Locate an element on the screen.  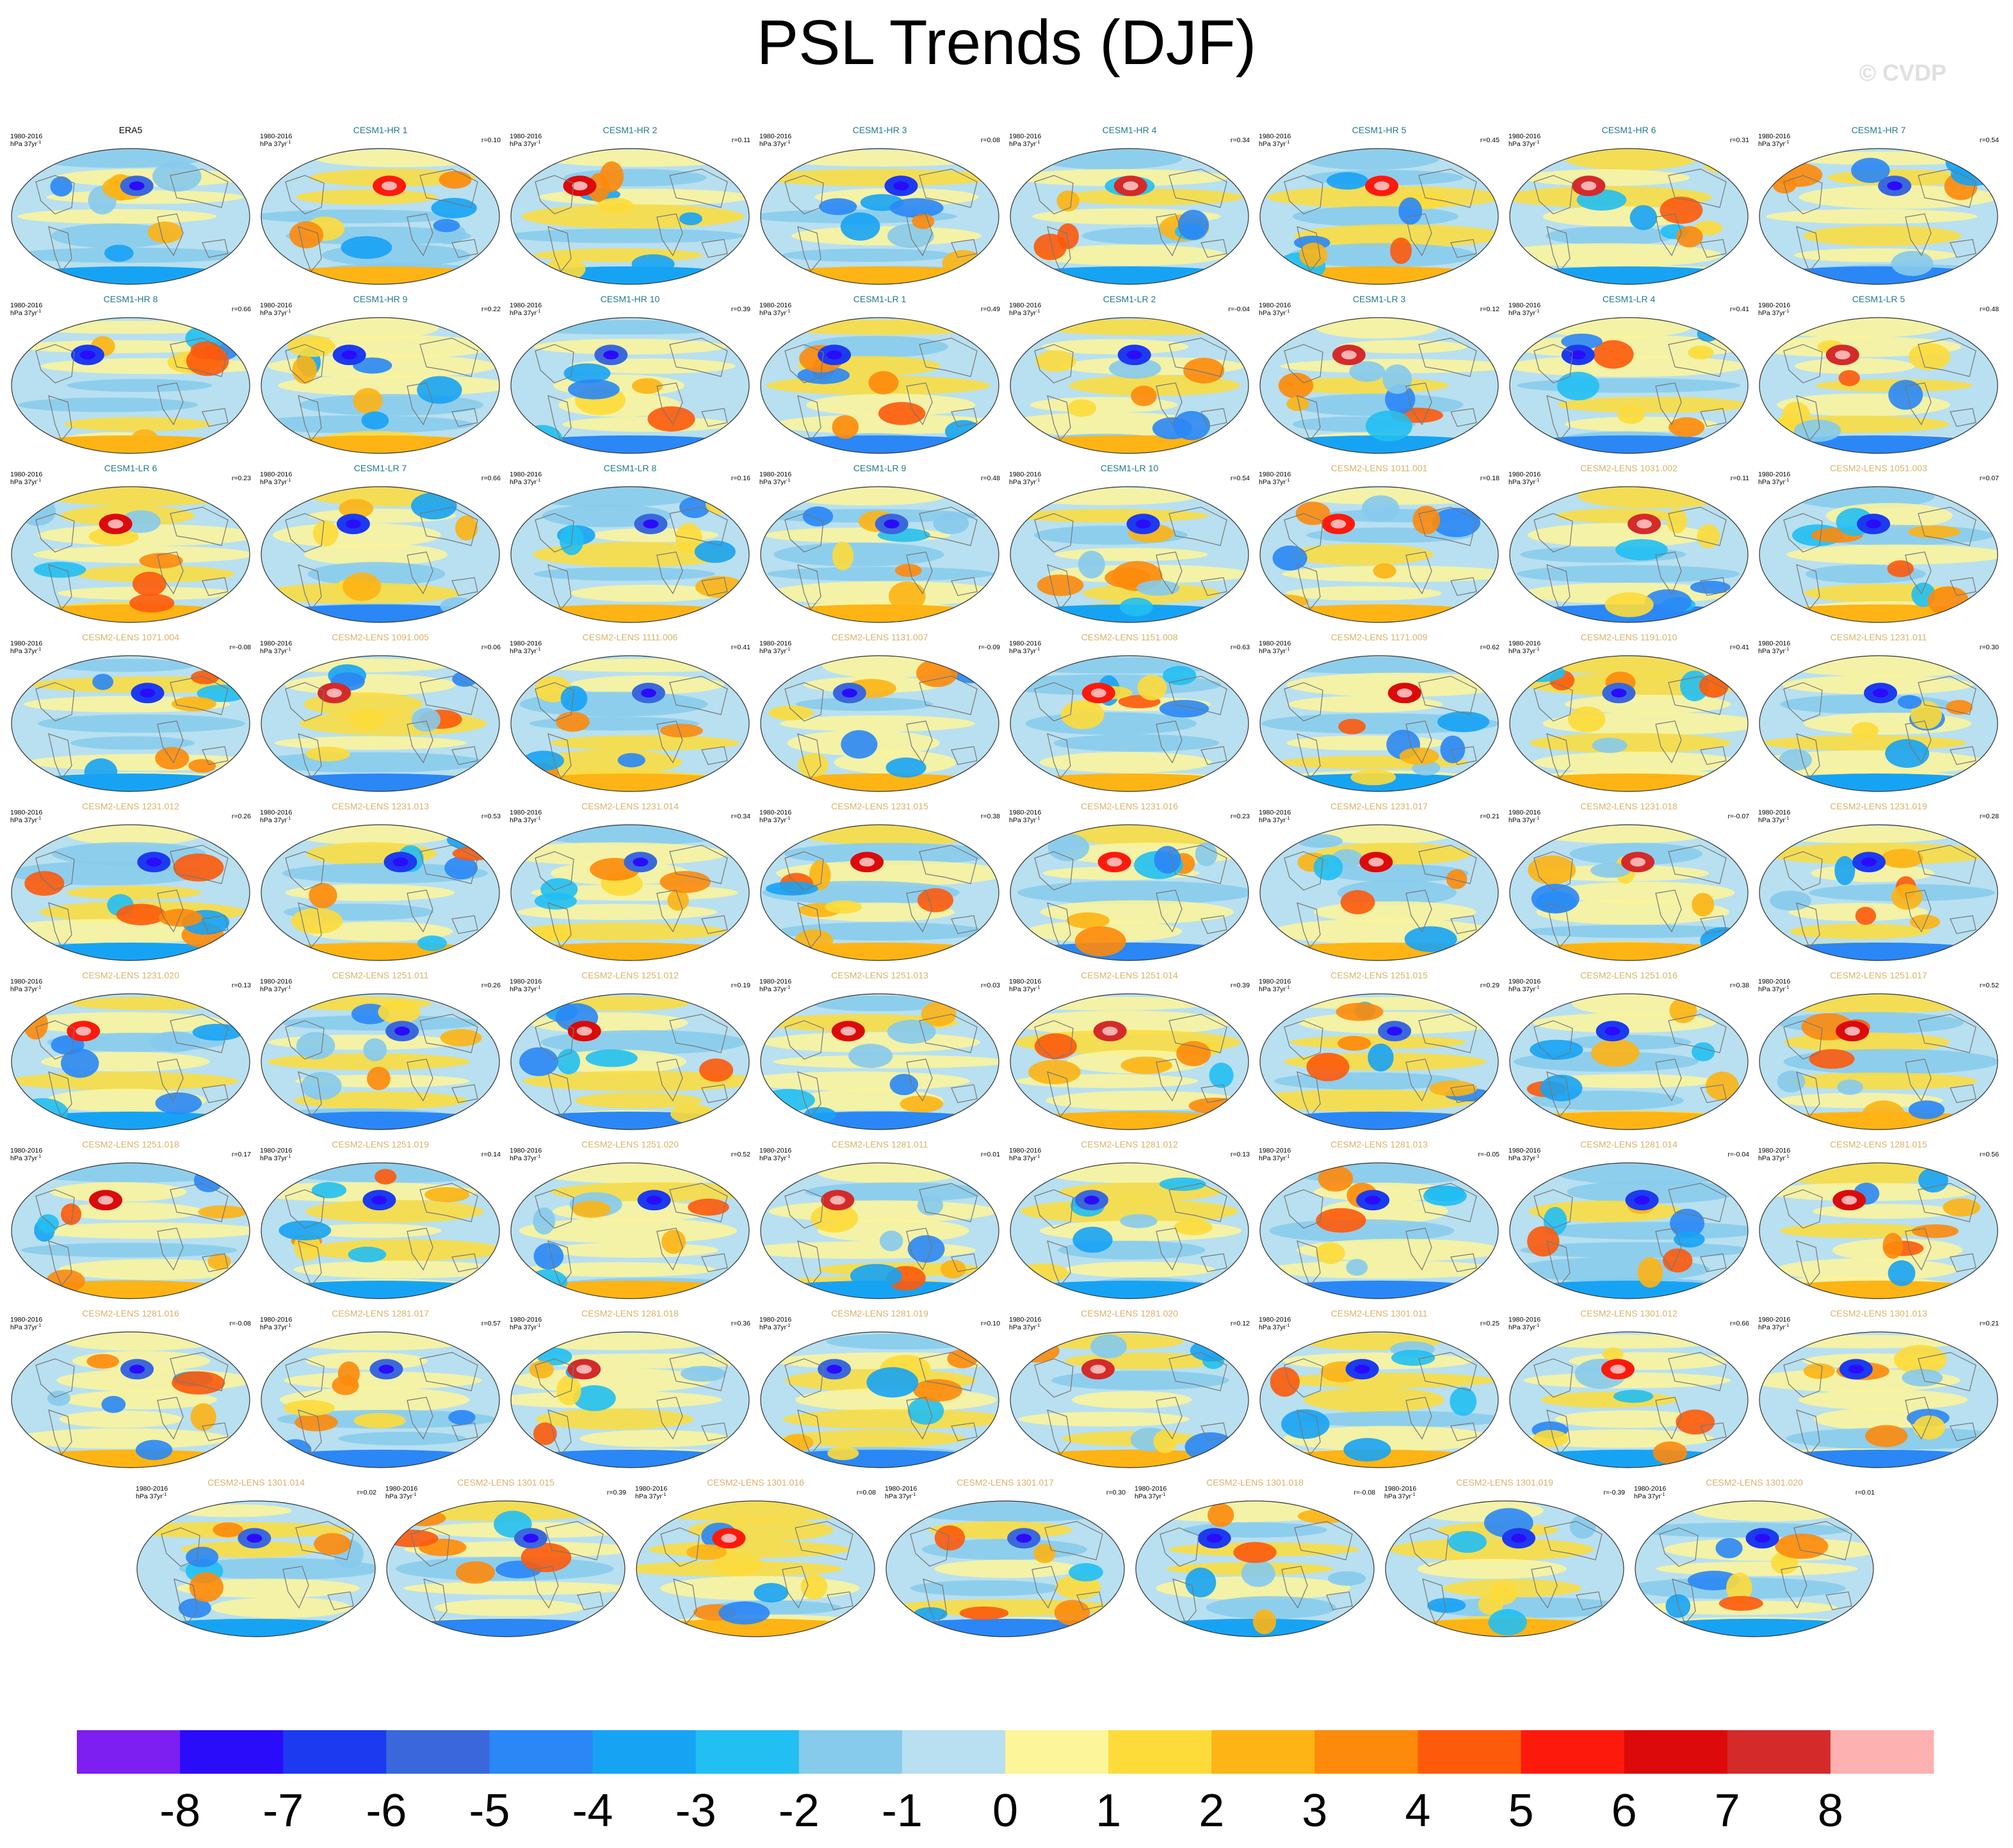
panel-title: CESM2-LENS 1301.020 is located at coordinates (1755, 1482).